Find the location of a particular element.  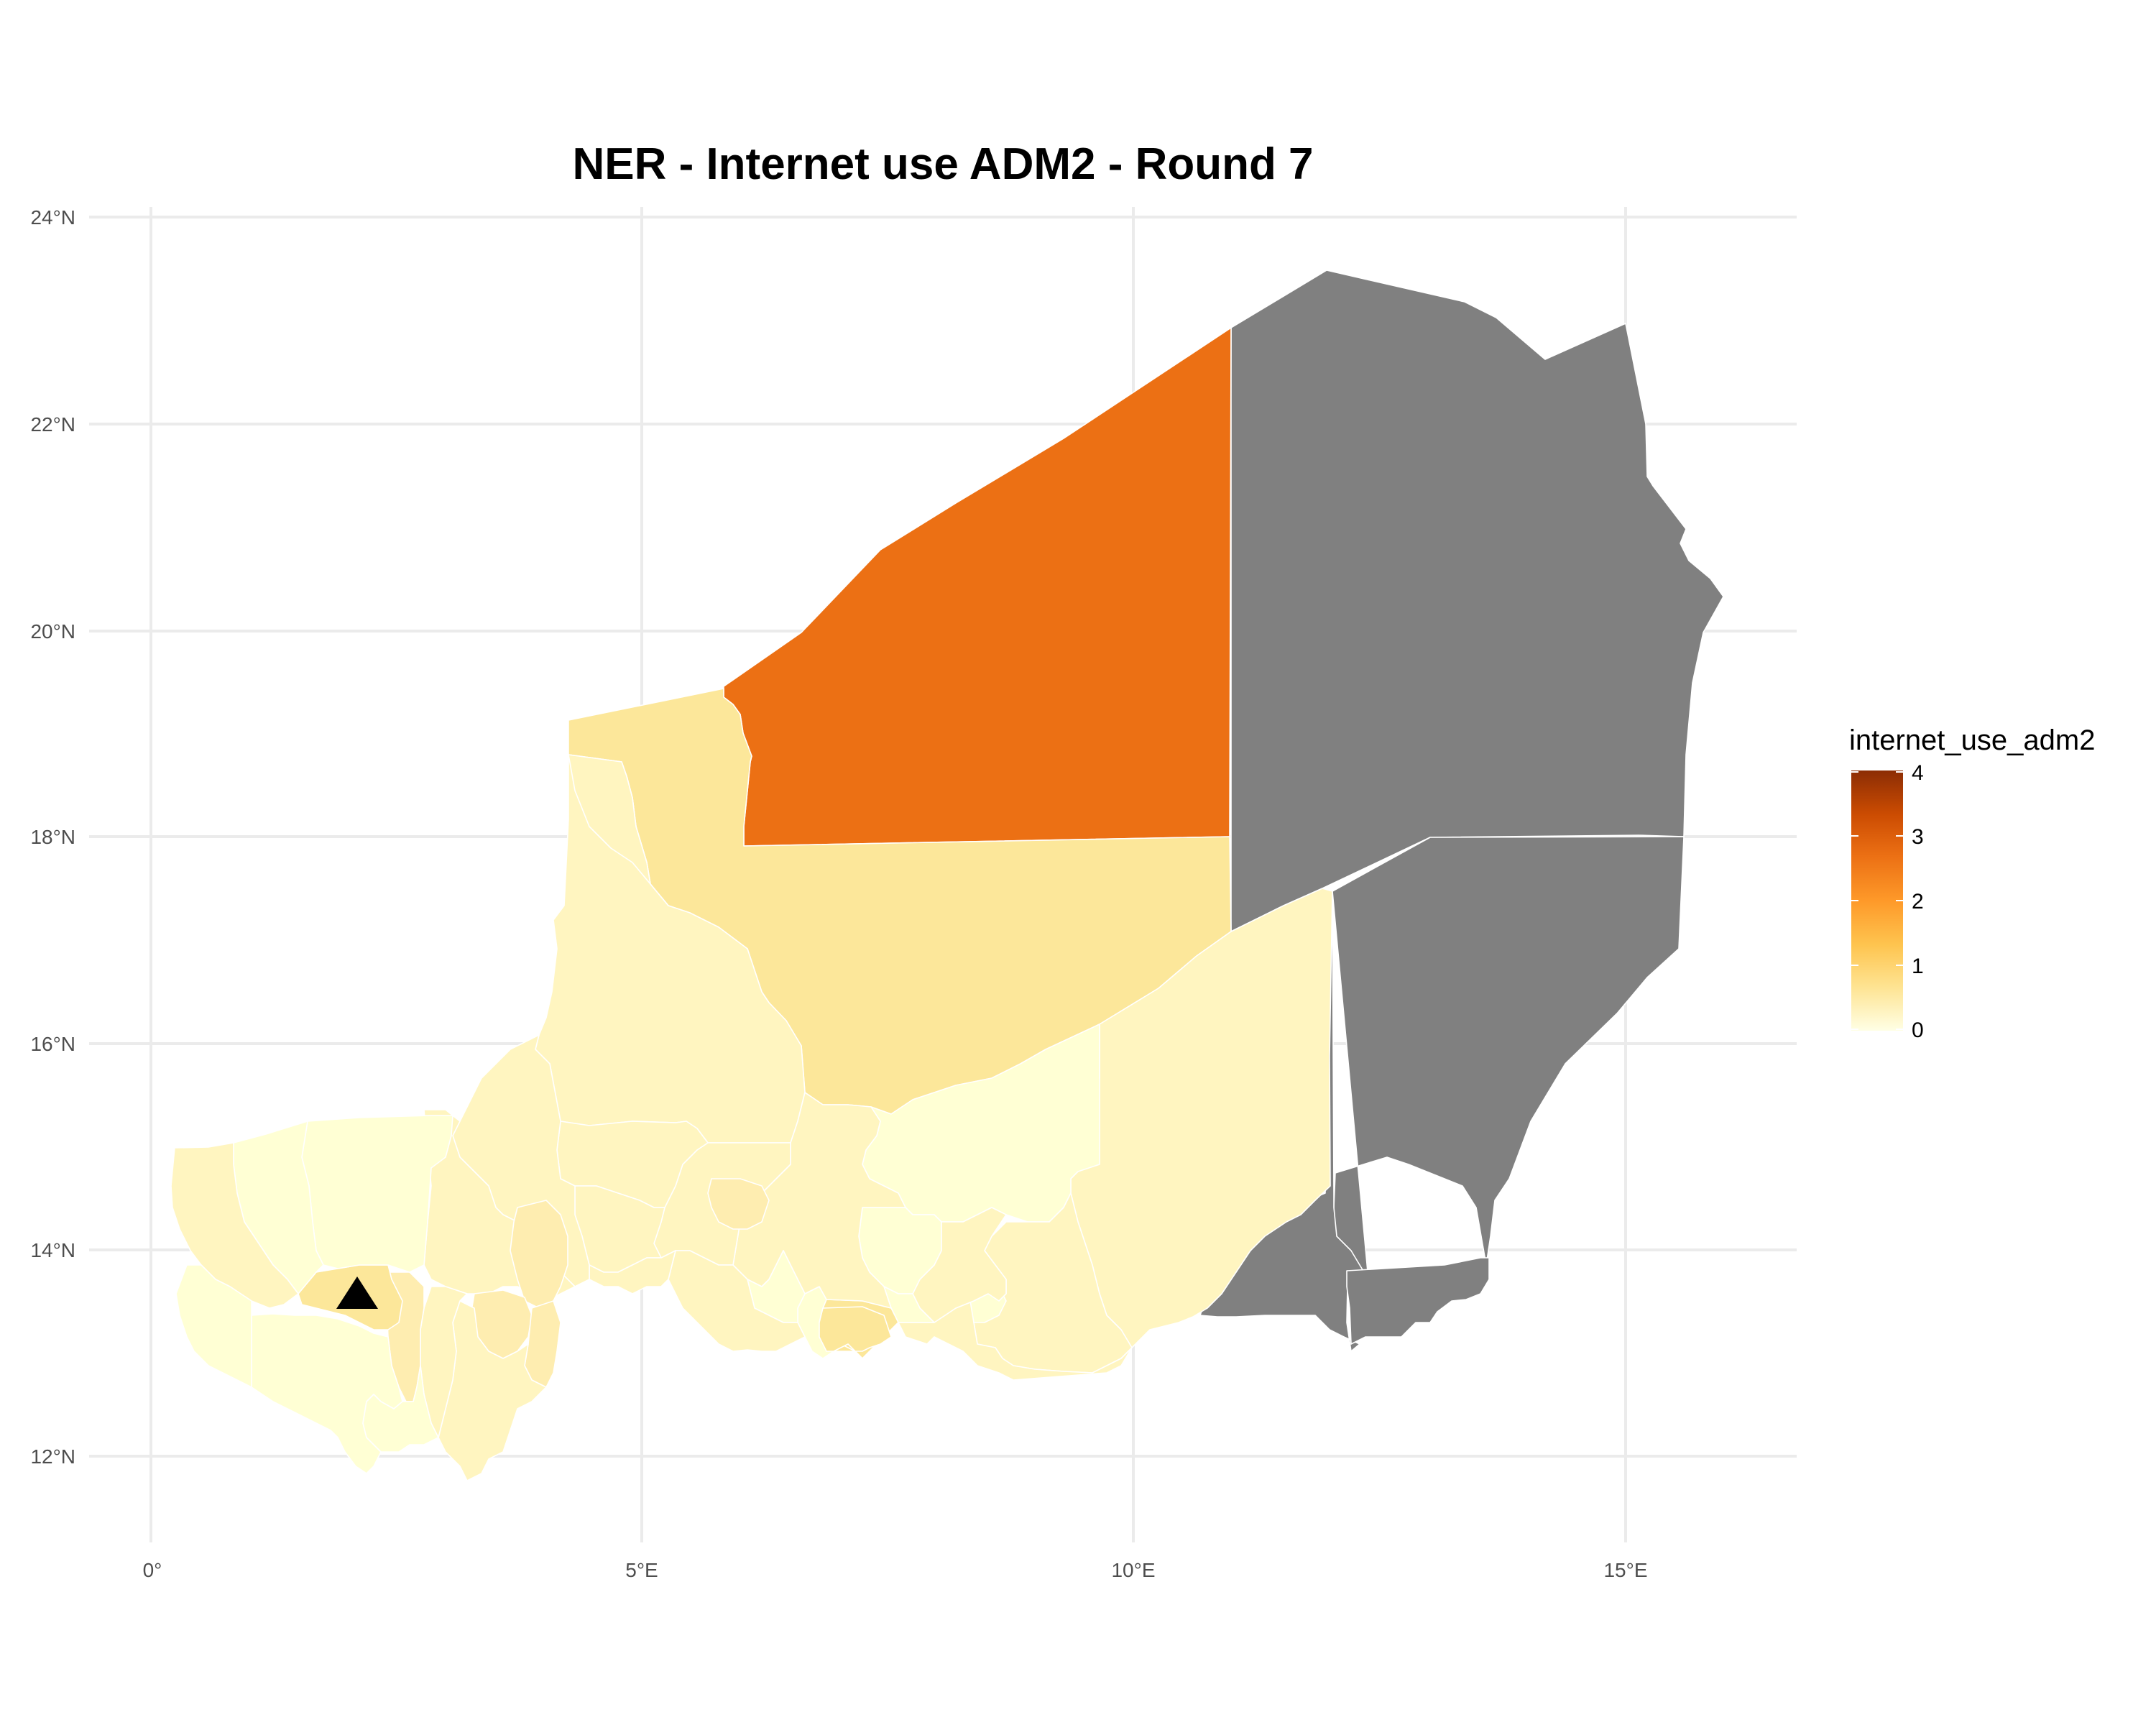

region-konni is located at coordinates (855, 1329).